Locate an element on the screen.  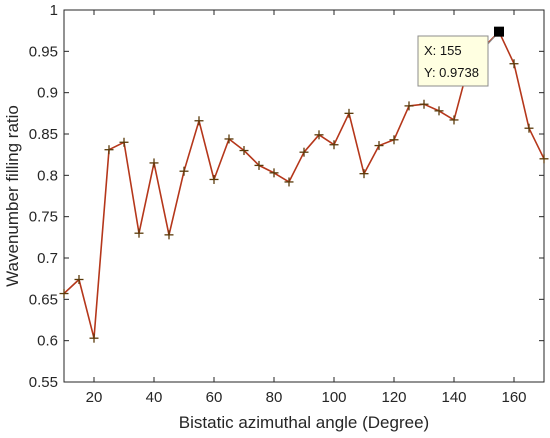
y-tick-label: 0.55 is located at coordinates (43, 382).